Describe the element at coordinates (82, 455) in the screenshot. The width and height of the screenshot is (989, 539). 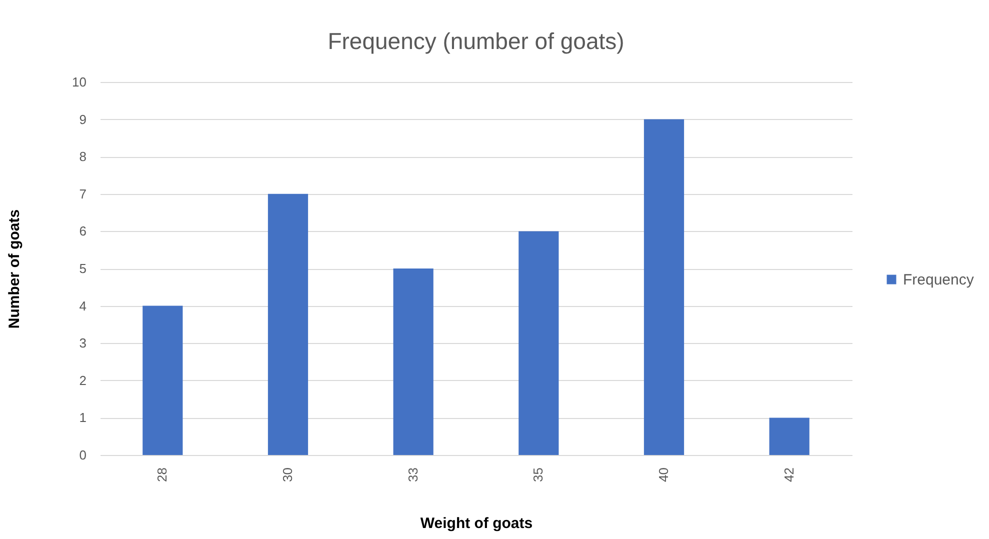
I see `y-tick-label: 0` at that location.